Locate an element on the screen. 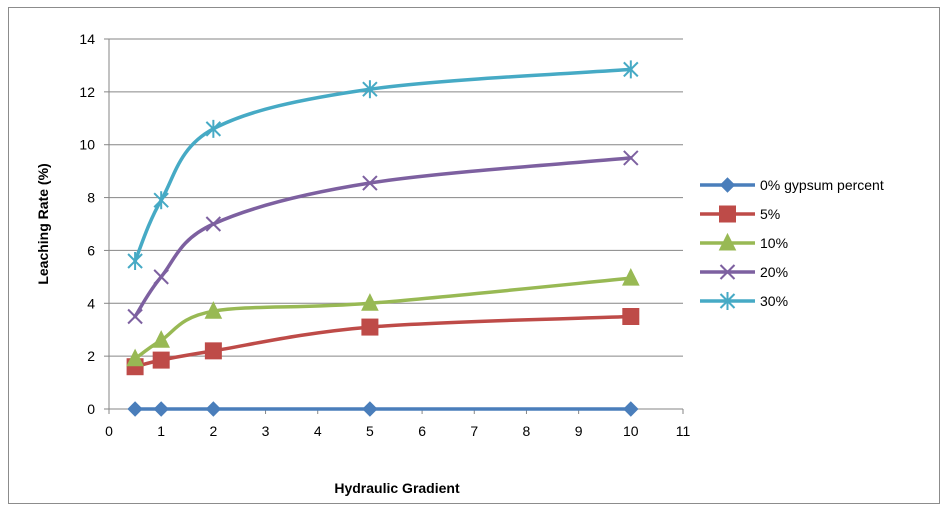 This screenshot has width=949, height=511. legend-entry: 0% gypsum percent is located at coordinates (792, 185).